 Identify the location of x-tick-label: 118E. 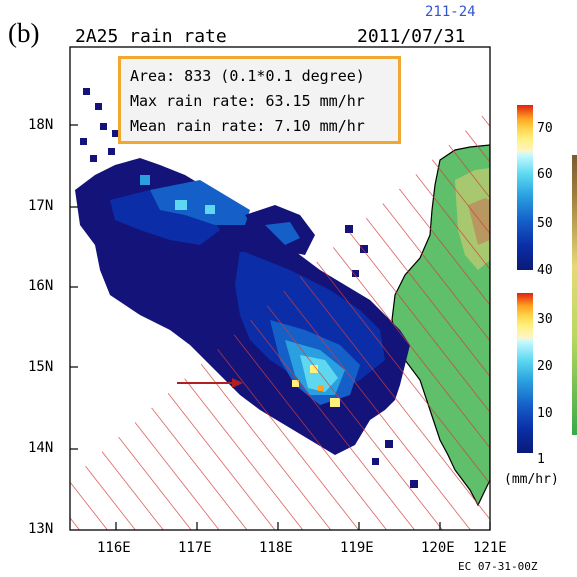
(276, 548).